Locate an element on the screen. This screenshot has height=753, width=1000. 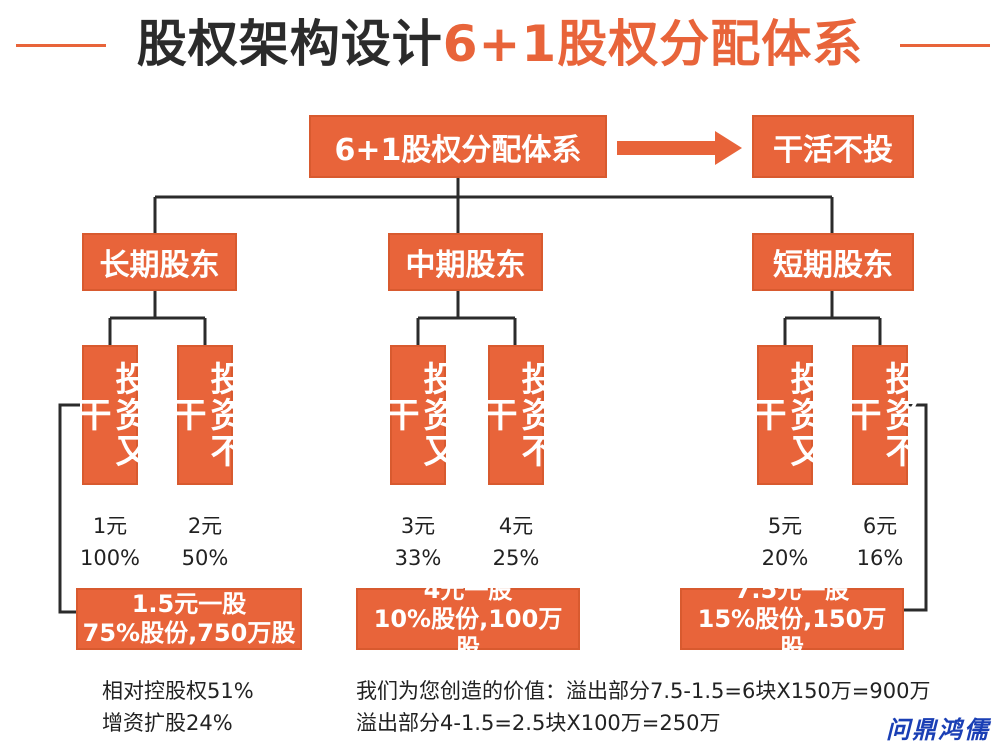
option-mid-a: 投资又干 is located at coordinates (418, 415).